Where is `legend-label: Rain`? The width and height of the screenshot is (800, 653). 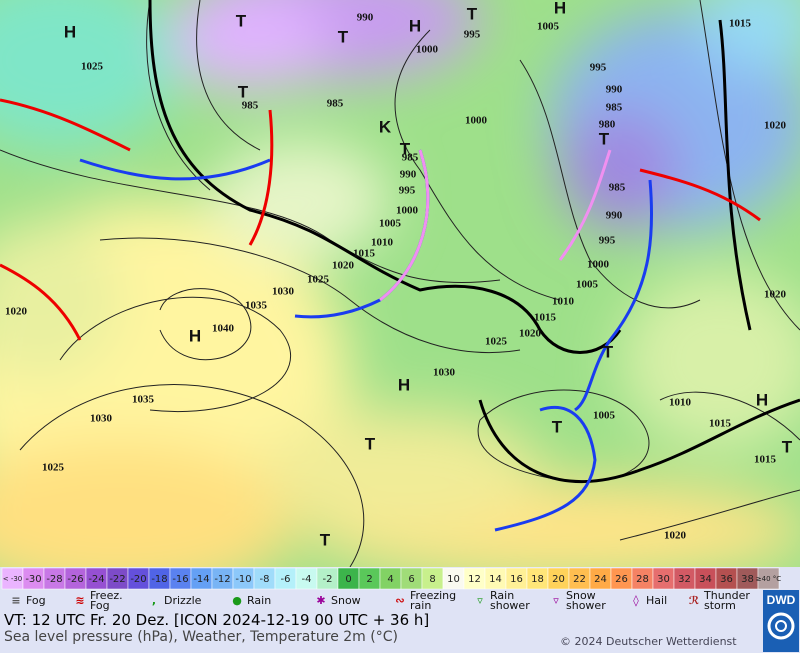
legend-label: Rain is located at coordinates (259, 600).